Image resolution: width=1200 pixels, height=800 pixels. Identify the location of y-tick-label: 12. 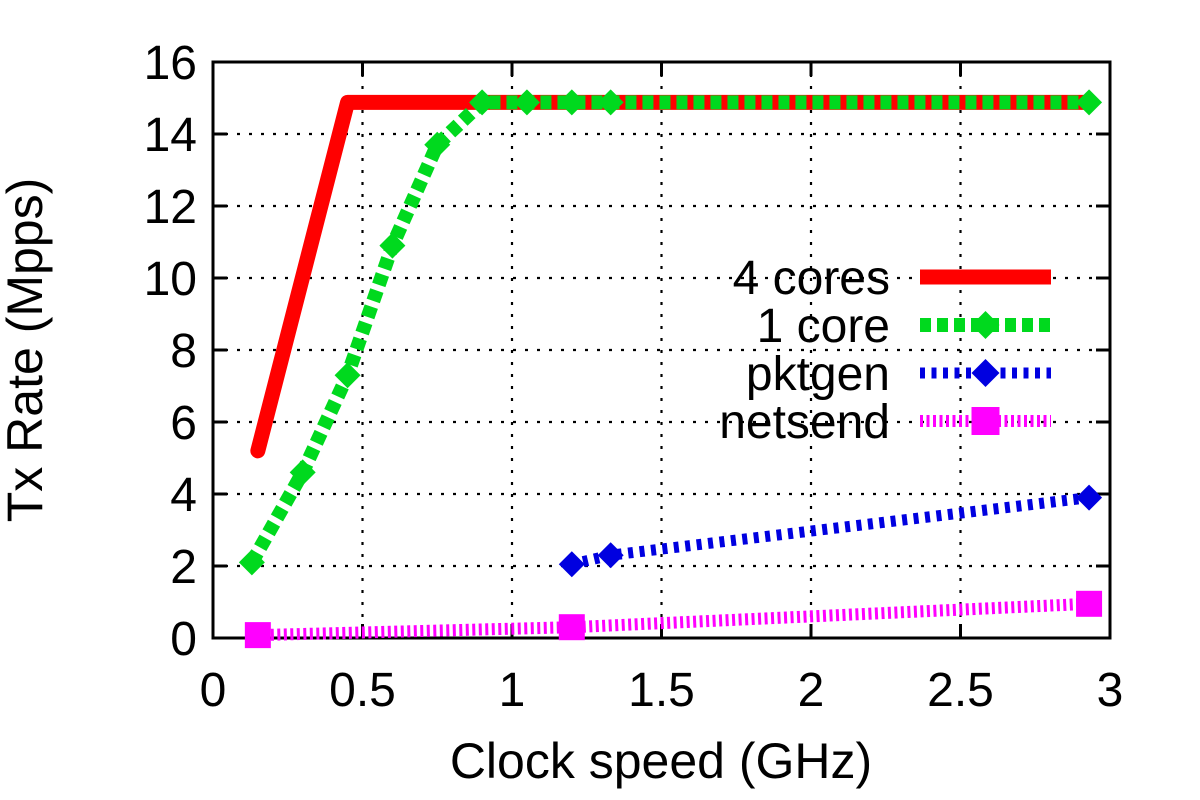
(170, 207).